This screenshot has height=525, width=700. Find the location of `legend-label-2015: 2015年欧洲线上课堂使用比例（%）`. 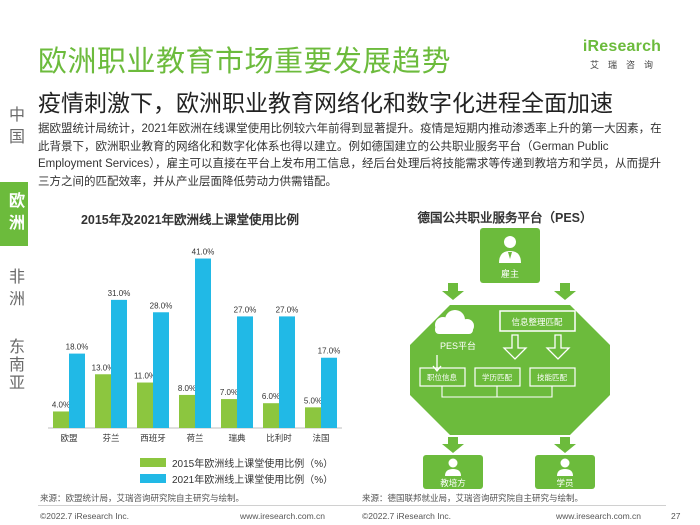

legend-label-2015: 2015年欧洲线上课堂使用比例（%） is located at coordinates (253, 464).